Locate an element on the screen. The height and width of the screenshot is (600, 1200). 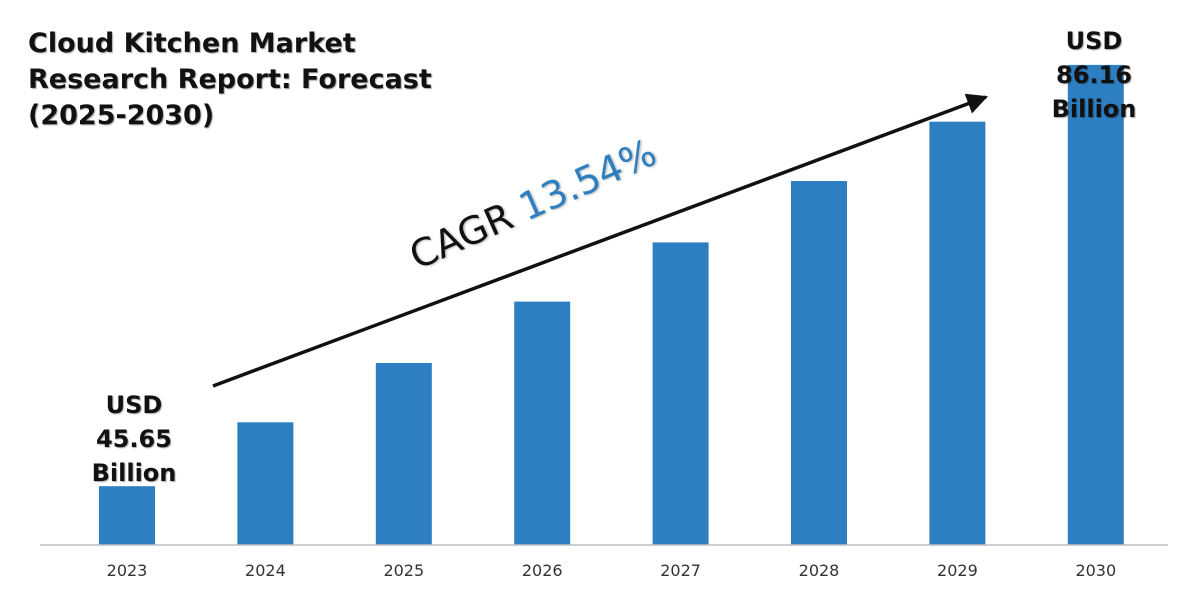
bar-2026 is located at coordinates (542, 423).